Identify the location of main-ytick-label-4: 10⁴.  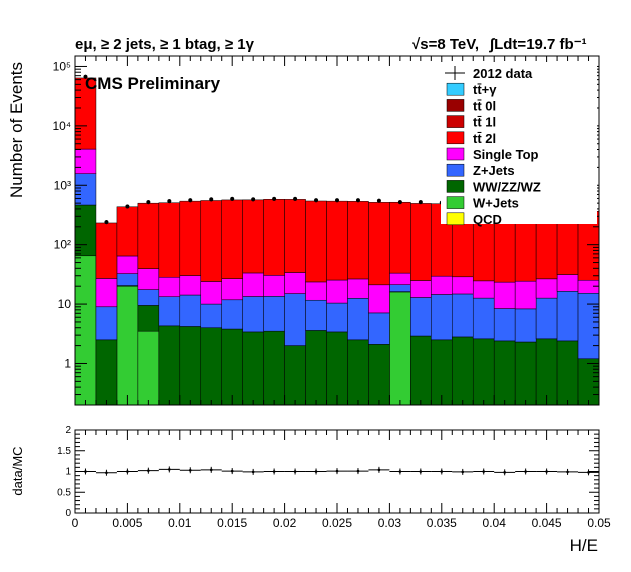
(61, 126).